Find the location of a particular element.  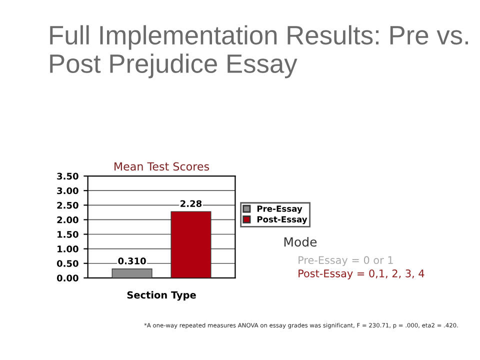

data-label: 0.310 is located at coordinates (132, 261).